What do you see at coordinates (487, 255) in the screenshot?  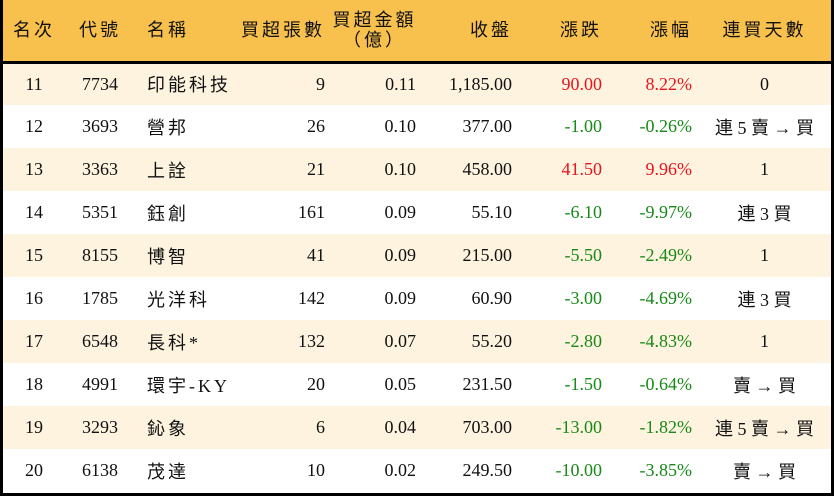 I see `cell-close: 215.00` at bounding box center [487, 255].